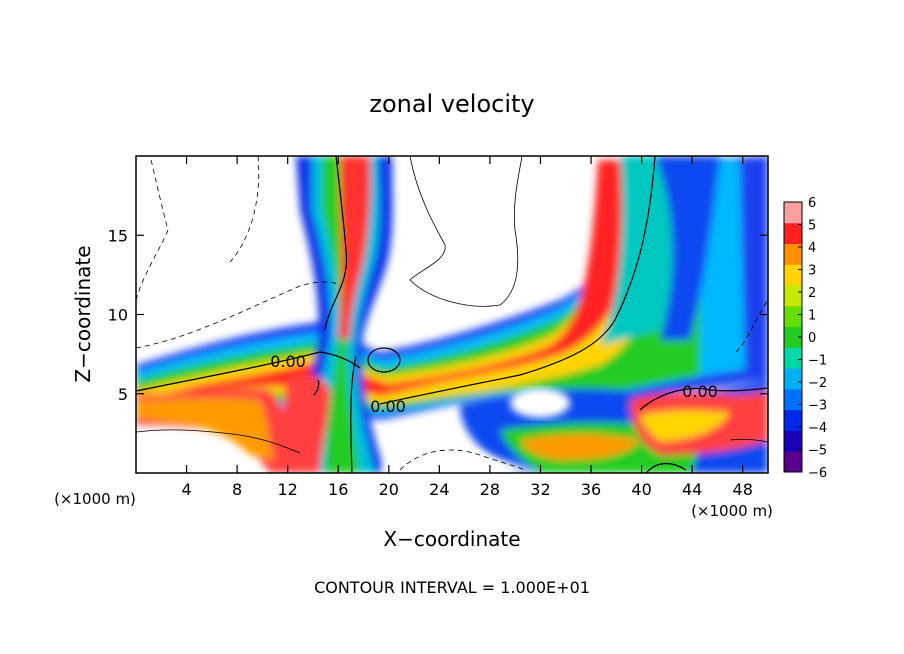 This screenshot has height=654, width=904. I want to click on x-axis-unit-left: (×1000 m), so click(95, 499).